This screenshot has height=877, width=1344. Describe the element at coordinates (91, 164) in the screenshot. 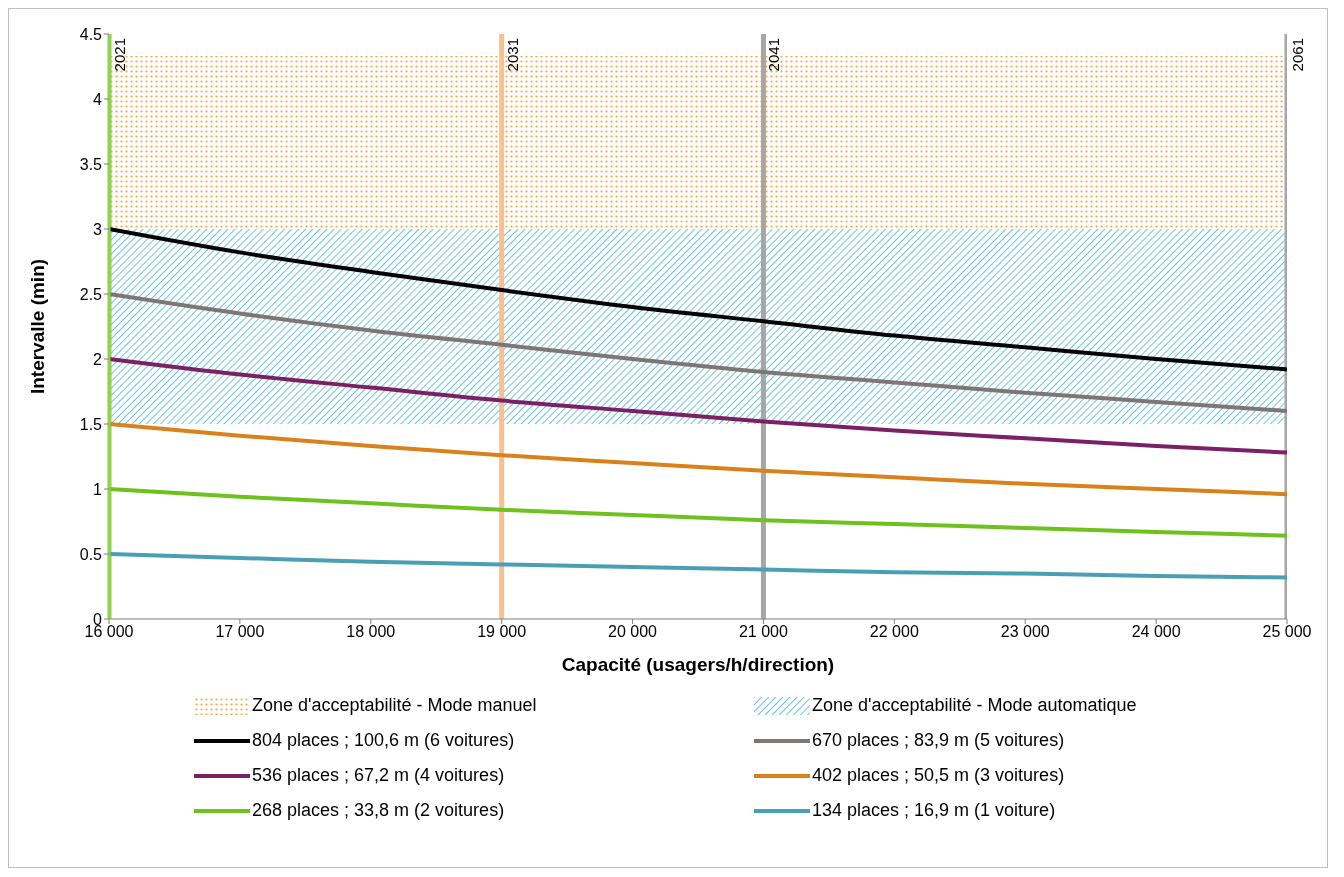

I see `y-tick-label: 3.5` at that location.